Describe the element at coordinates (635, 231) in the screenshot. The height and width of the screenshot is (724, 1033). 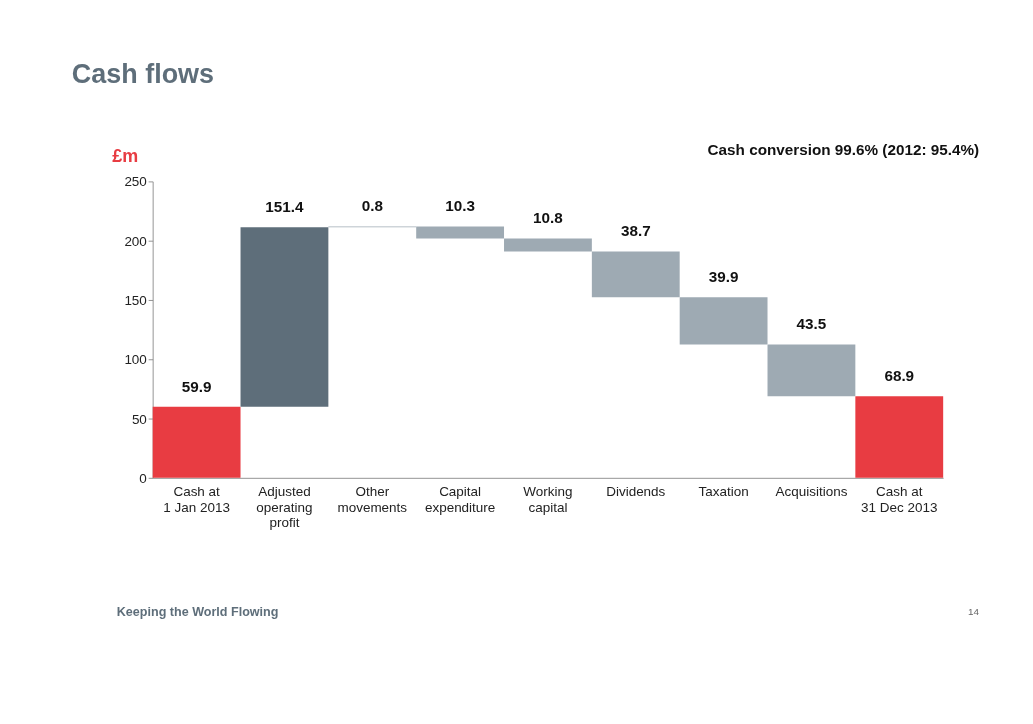
I see `data-label: 38.7` at that location.